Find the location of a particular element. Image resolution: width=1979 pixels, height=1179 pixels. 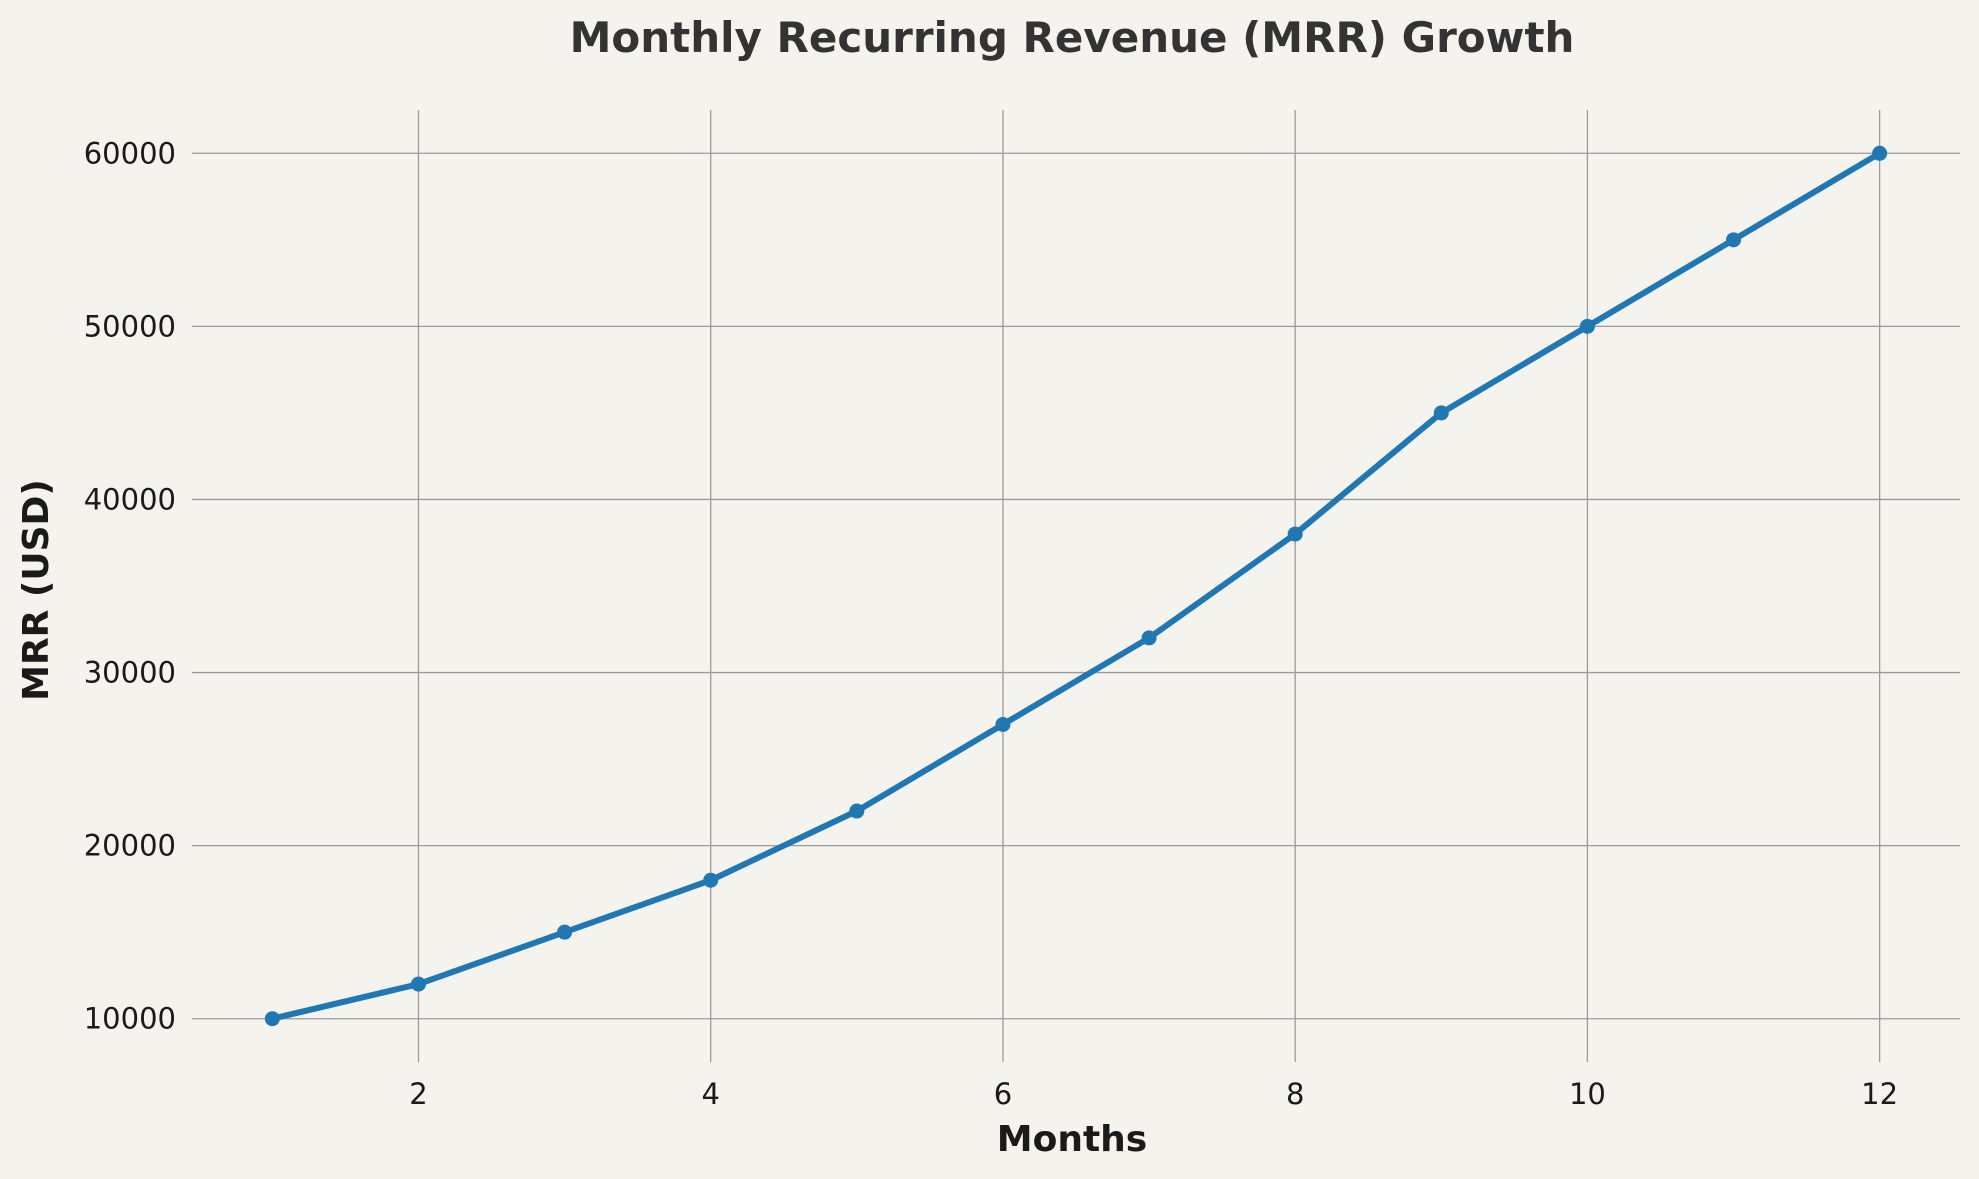

y-tick-label: 30000 is located at coordinates (130, 673).